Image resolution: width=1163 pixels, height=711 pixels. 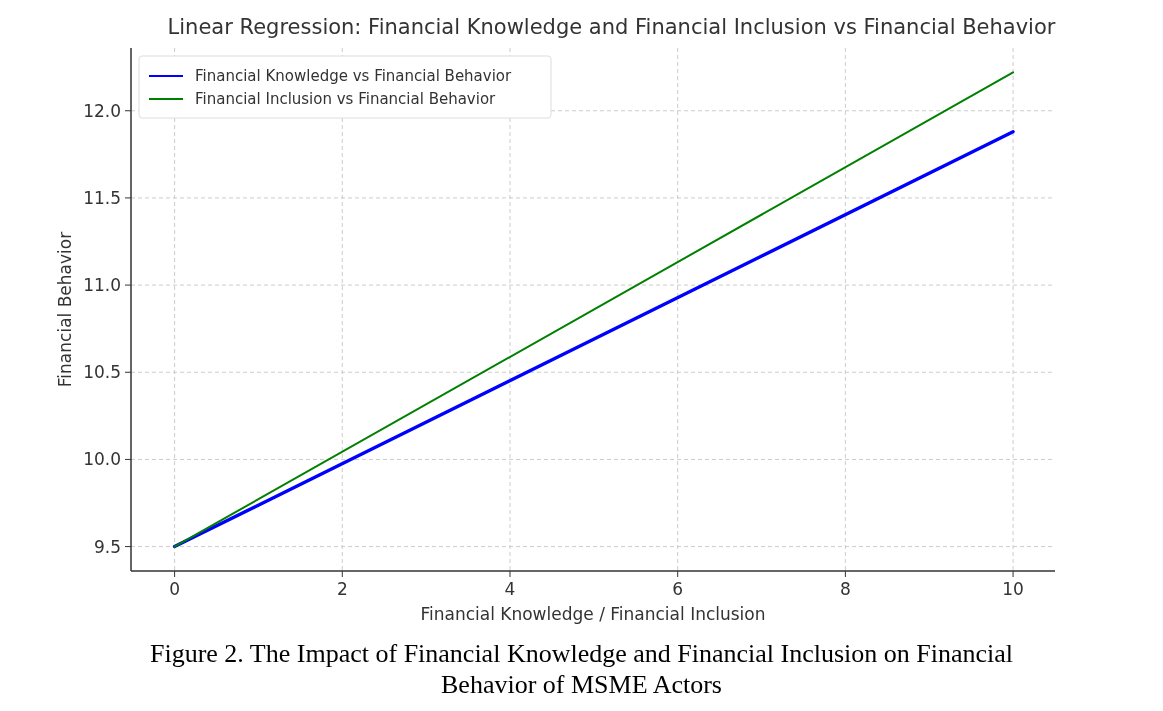 I want to click on x-tick-label: 6, so click(x=678, y=589).